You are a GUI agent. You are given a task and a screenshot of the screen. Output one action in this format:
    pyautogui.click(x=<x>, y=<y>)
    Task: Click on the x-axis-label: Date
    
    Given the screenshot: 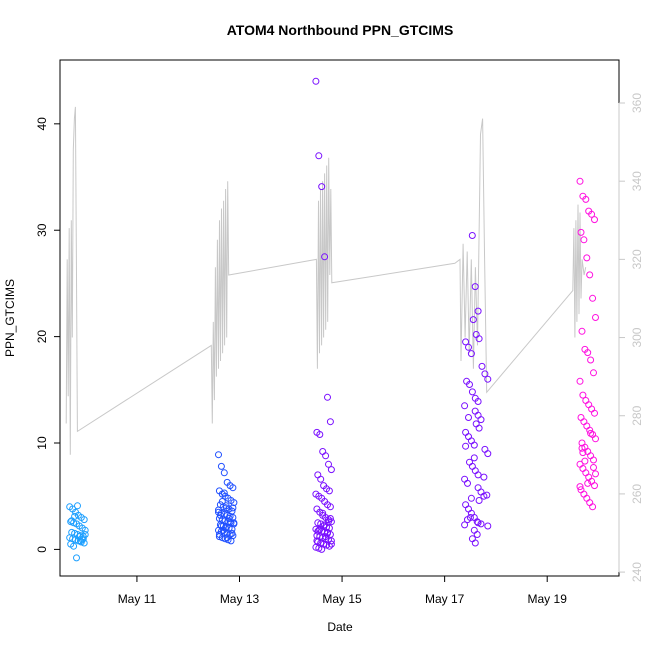 What is the action you would take?
    pyautogui.click(x=340, y=627)
    